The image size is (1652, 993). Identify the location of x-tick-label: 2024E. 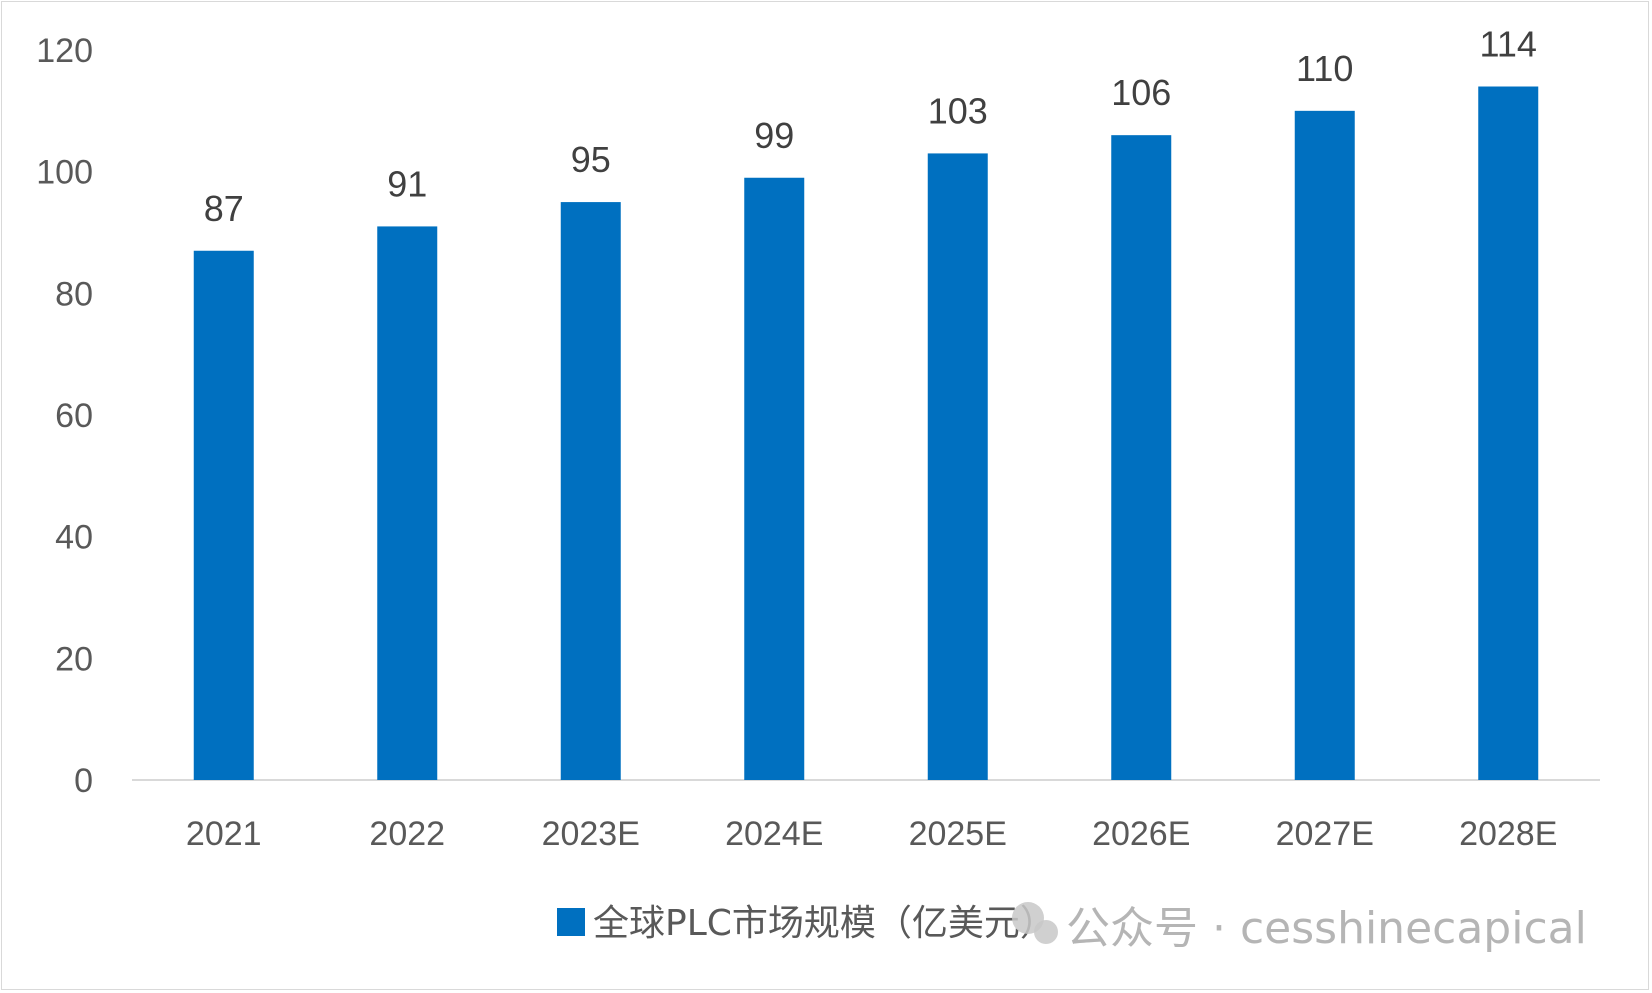
(774, 834).